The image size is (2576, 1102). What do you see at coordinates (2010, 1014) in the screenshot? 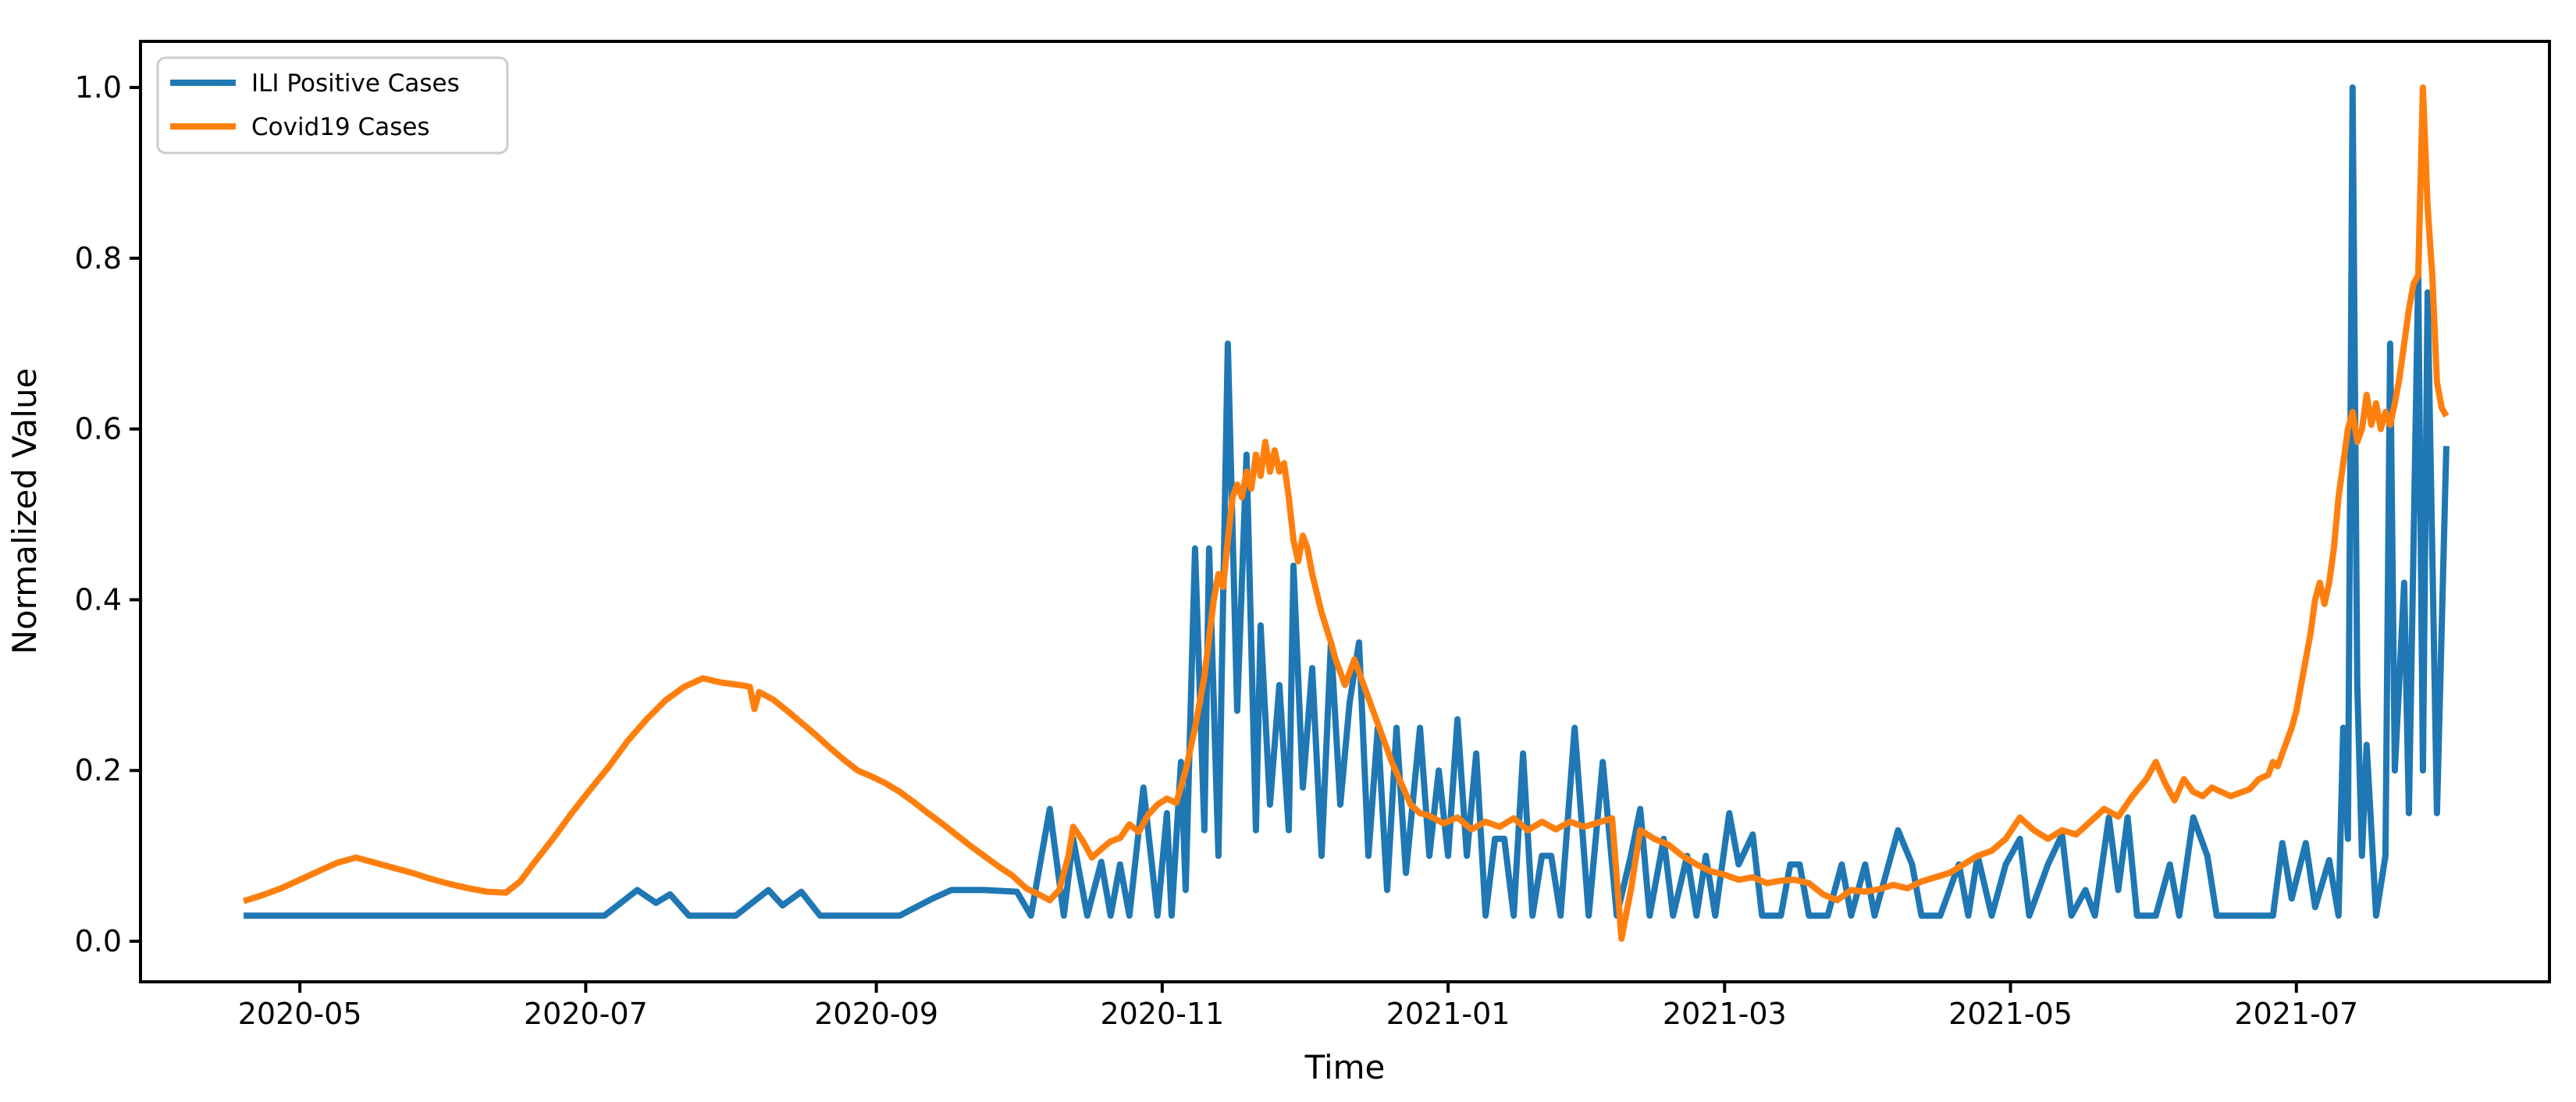
I see `x-tick-label: 2021-05` at bounding box center [2010, 1014].